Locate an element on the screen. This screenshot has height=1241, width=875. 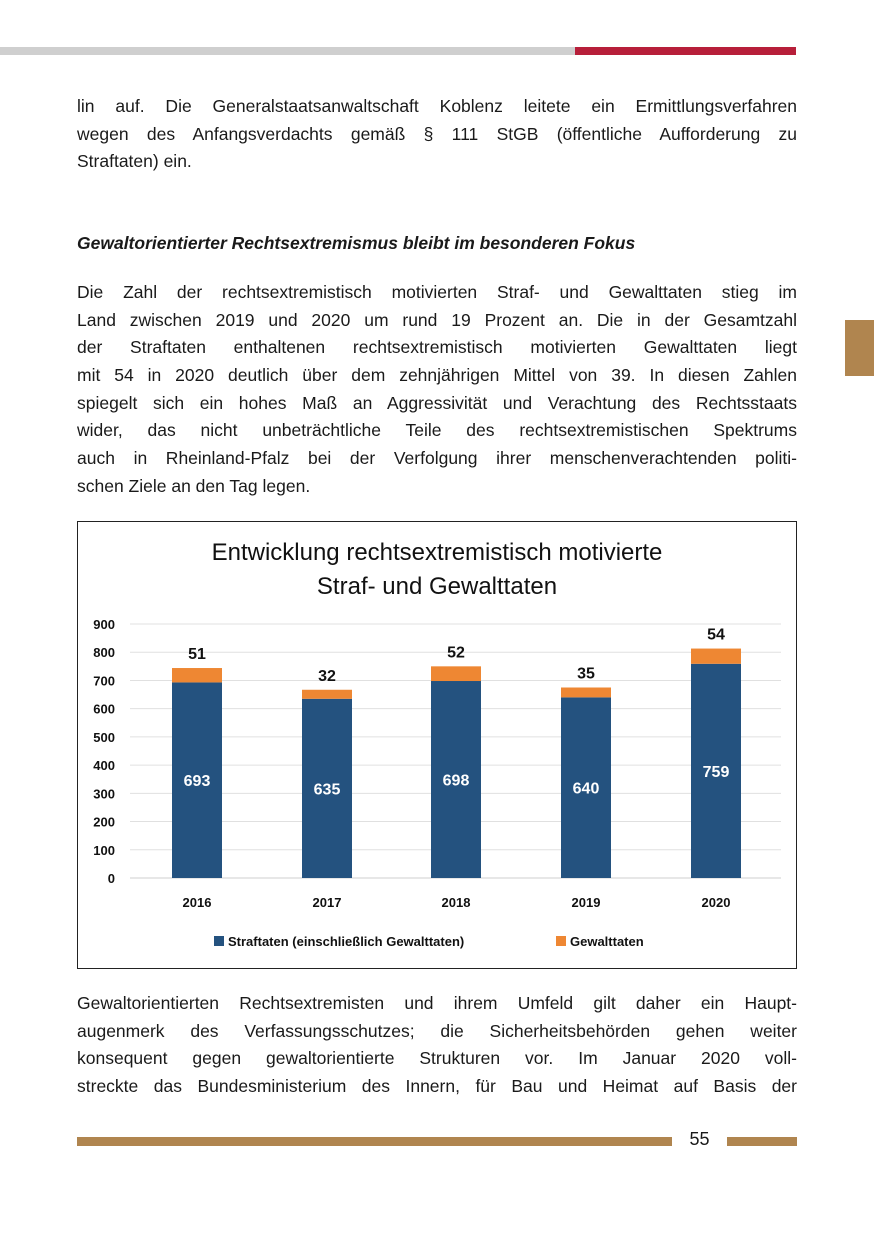
page-number: 55 is located at coordinates (699, 1139).